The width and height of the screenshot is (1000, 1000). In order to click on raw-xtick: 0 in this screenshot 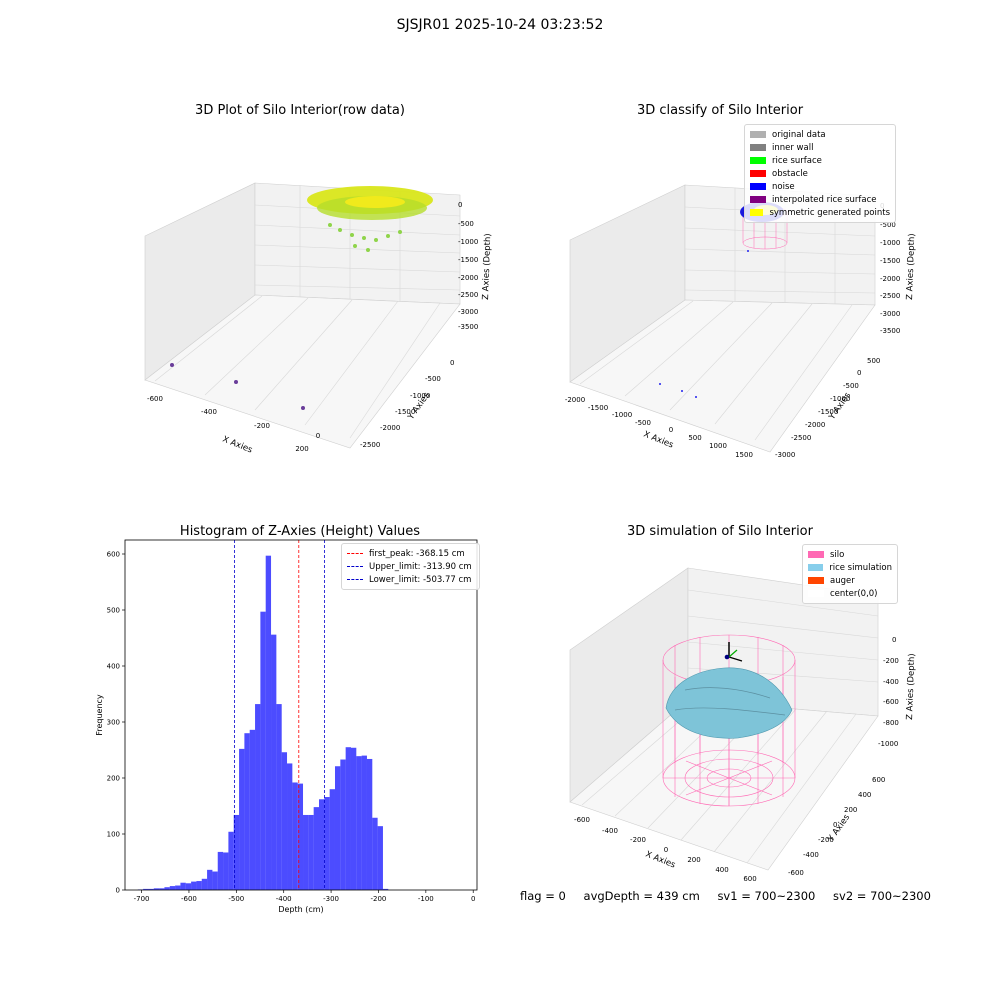, I will do `click(318, 436)`.